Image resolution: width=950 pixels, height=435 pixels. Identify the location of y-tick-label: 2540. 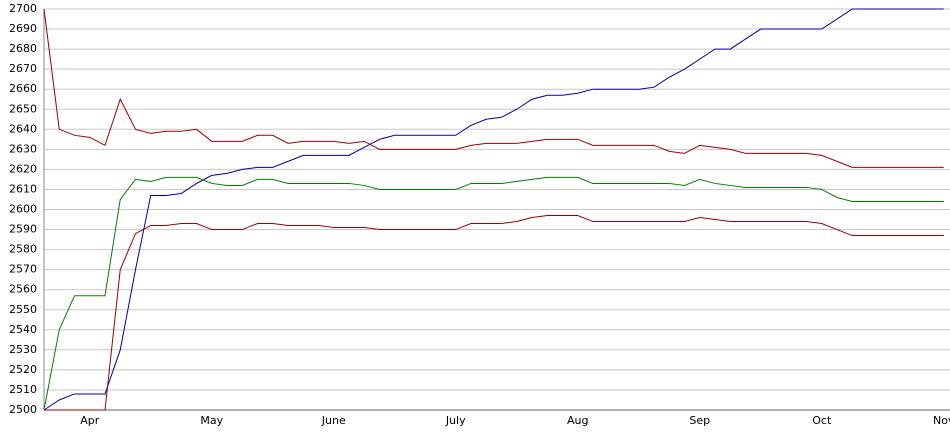
(23, 329).